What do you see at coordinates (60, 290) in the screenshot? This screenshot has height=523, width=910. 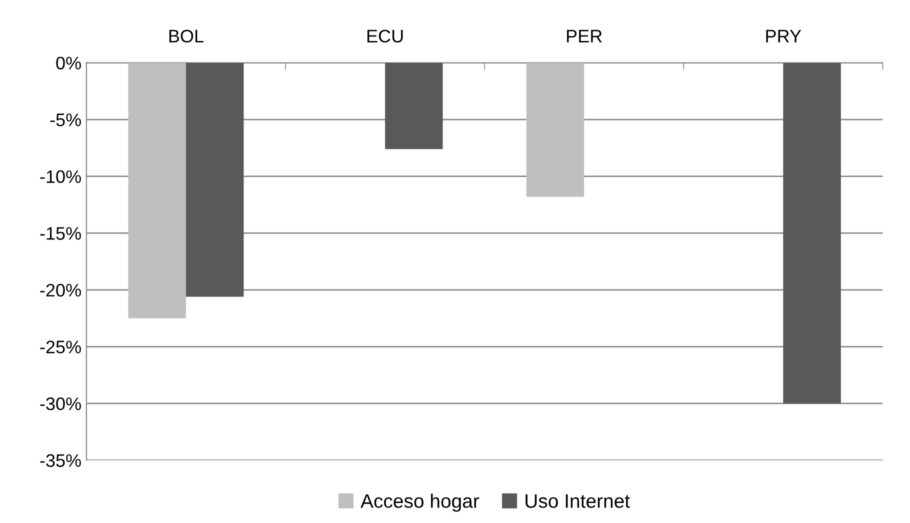 I see `y-tick-label: -20%` at bounding box center [60, 290].